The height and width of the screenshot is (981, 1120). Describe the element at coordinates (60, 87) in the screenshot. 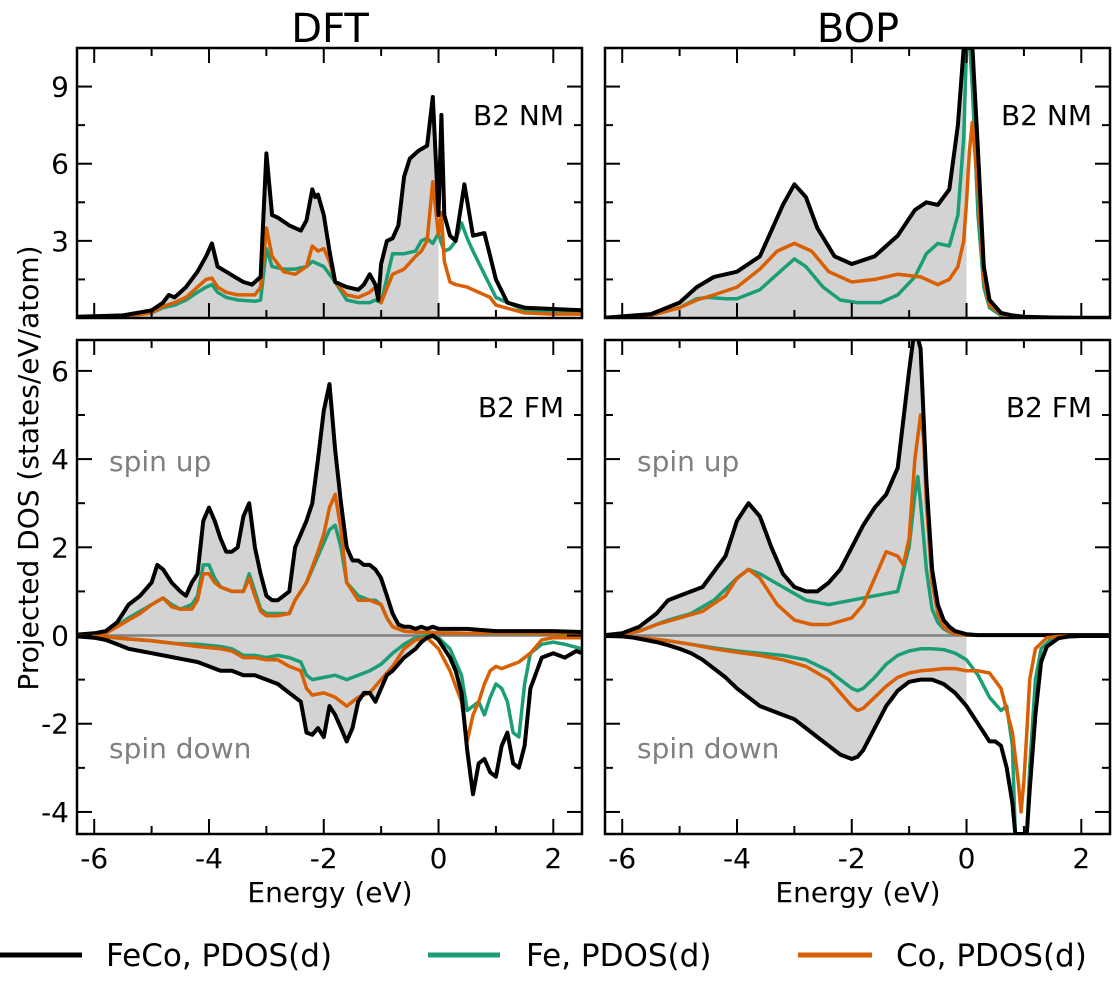

I see `y-tick-label: 9` at that location.